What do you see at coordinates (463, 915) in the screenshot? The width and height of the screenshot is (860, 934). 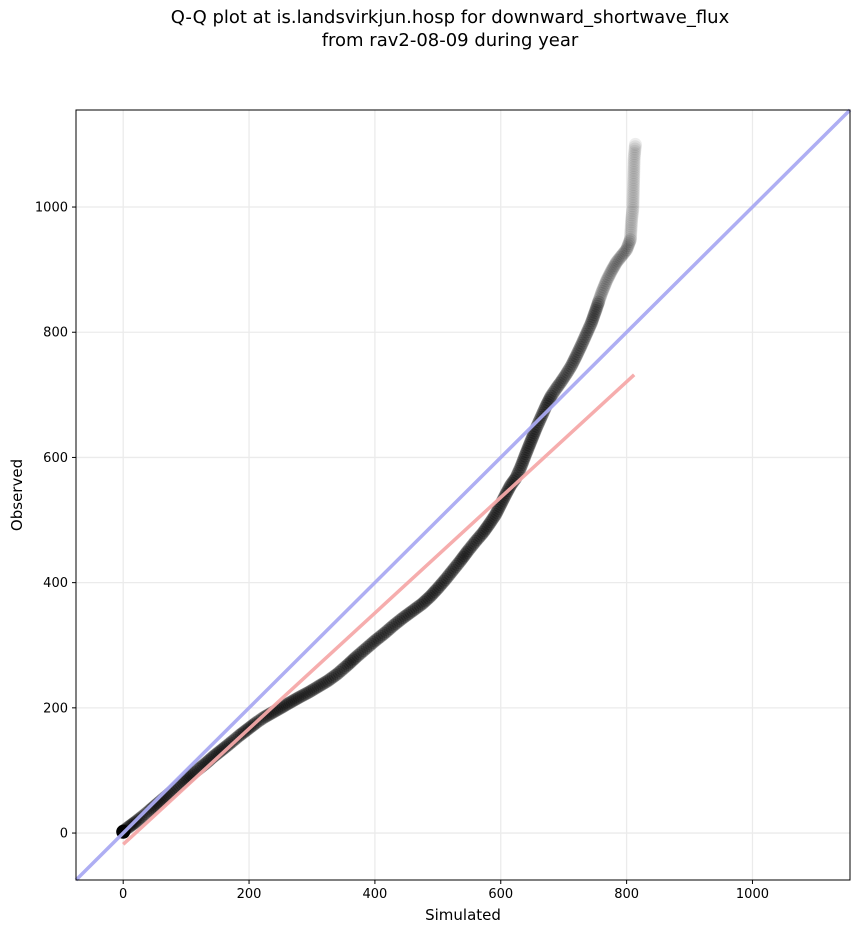 I see `x-axis-label: Simulated` at bounding box center [463, 915].